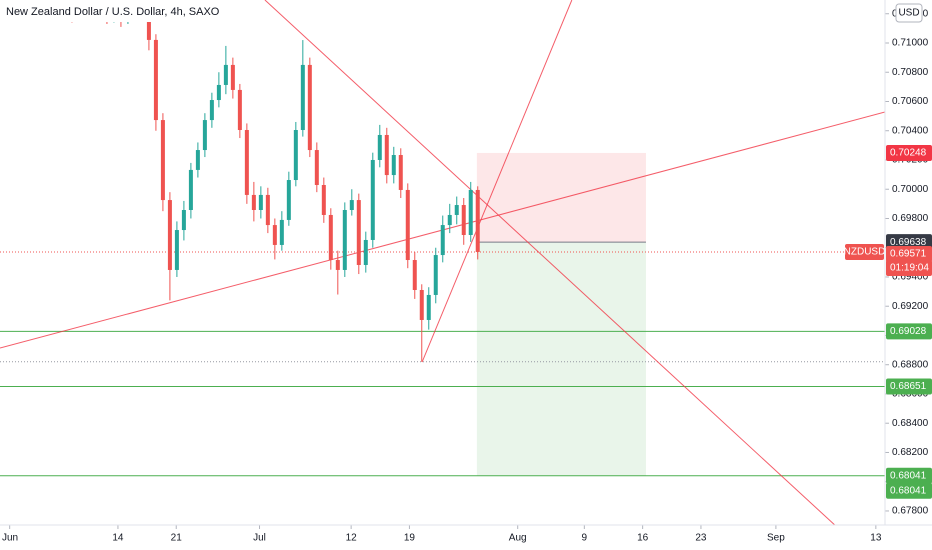  I want to click on symbol-bg, so click(864, 251).